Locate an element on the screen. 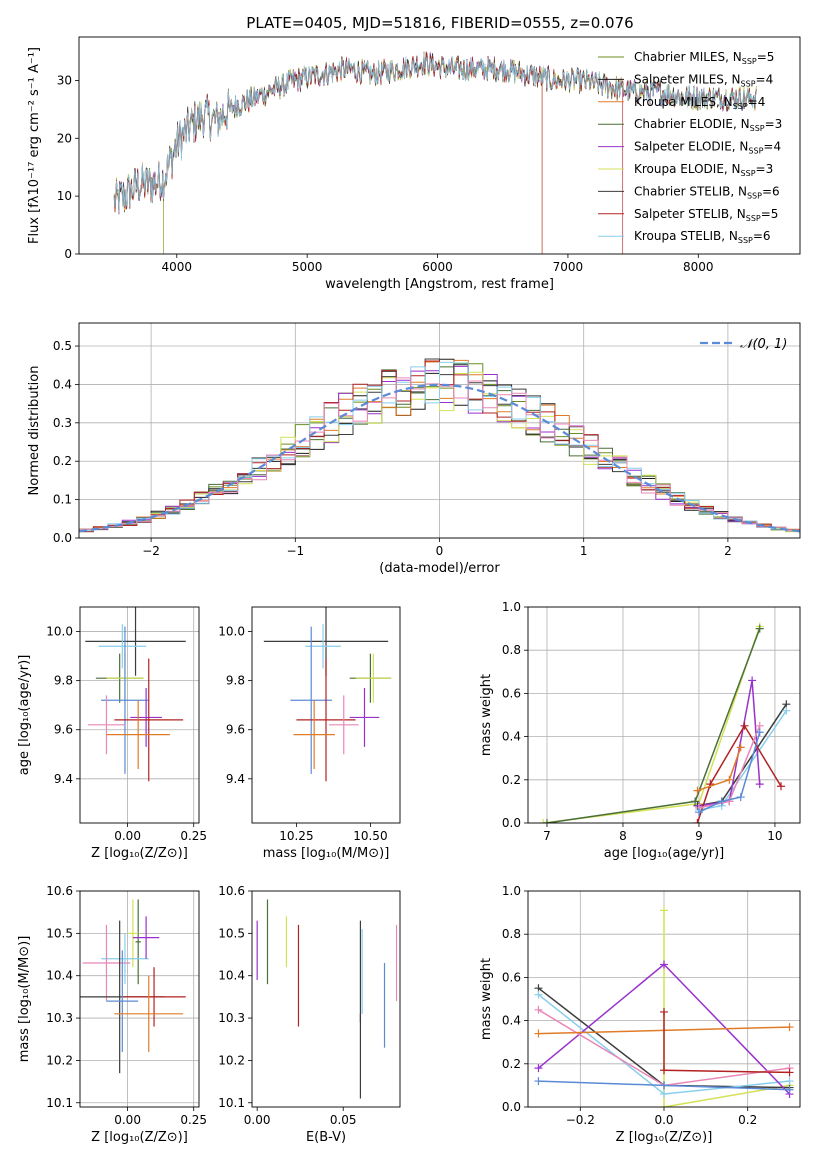 The width and height of the screenshot is (819, 1170). legend-label: Chabrier STELIB, NSSP=6 is located at coordinates (707, 192).